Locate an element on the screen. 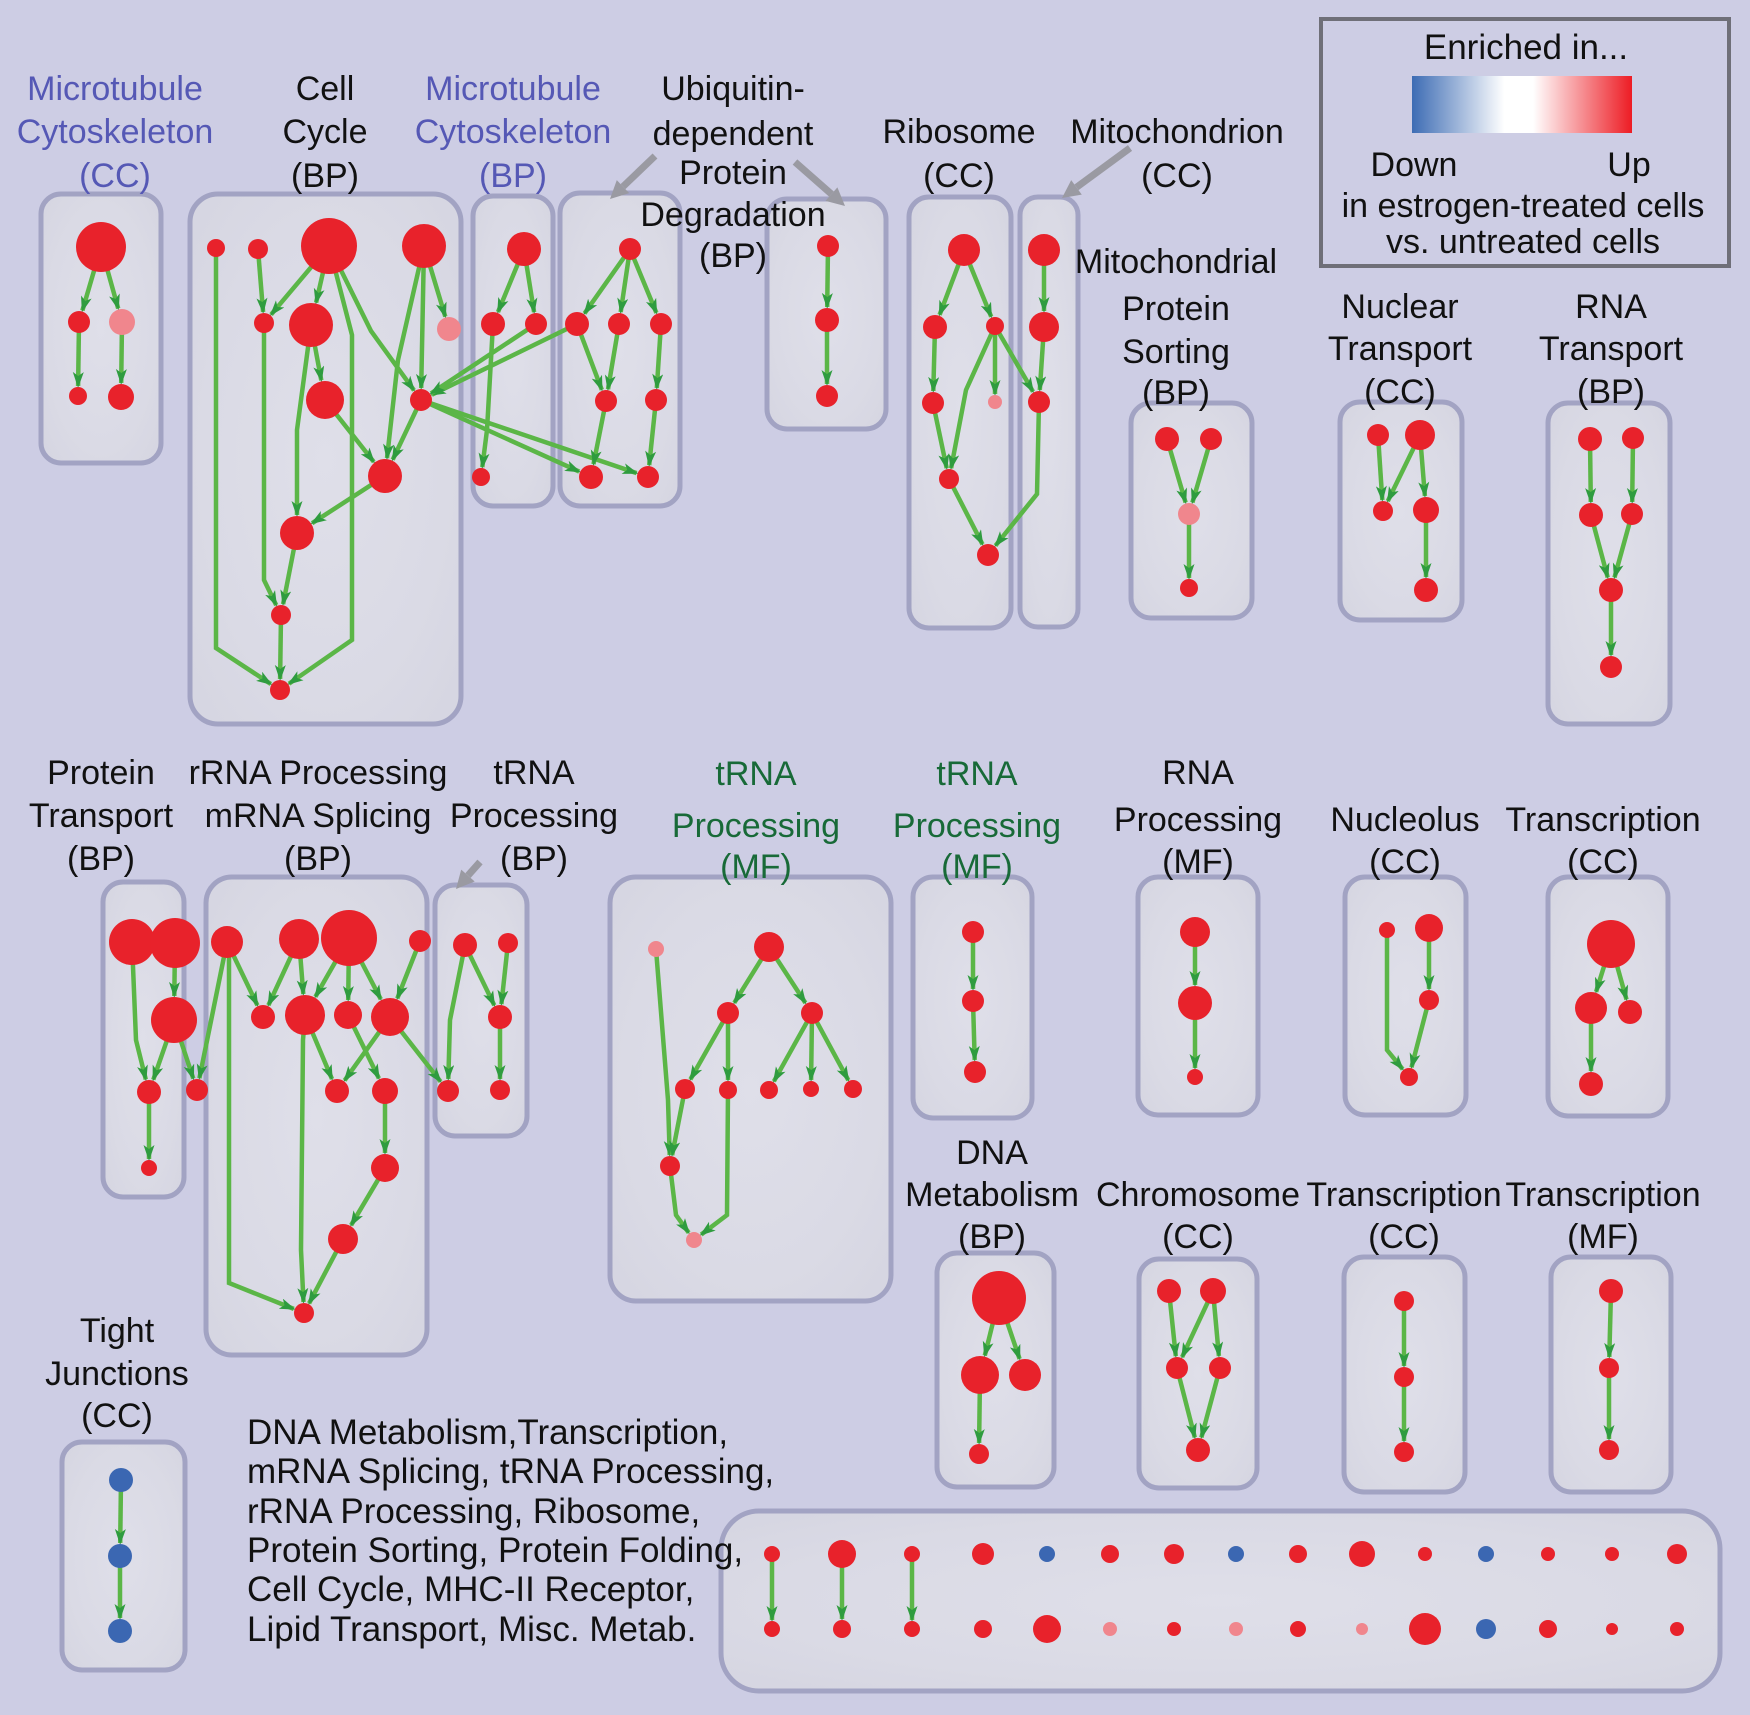 This screenshot has height=1715, width=1750. svg-text: Tight is located at coordinates (117, 1331).